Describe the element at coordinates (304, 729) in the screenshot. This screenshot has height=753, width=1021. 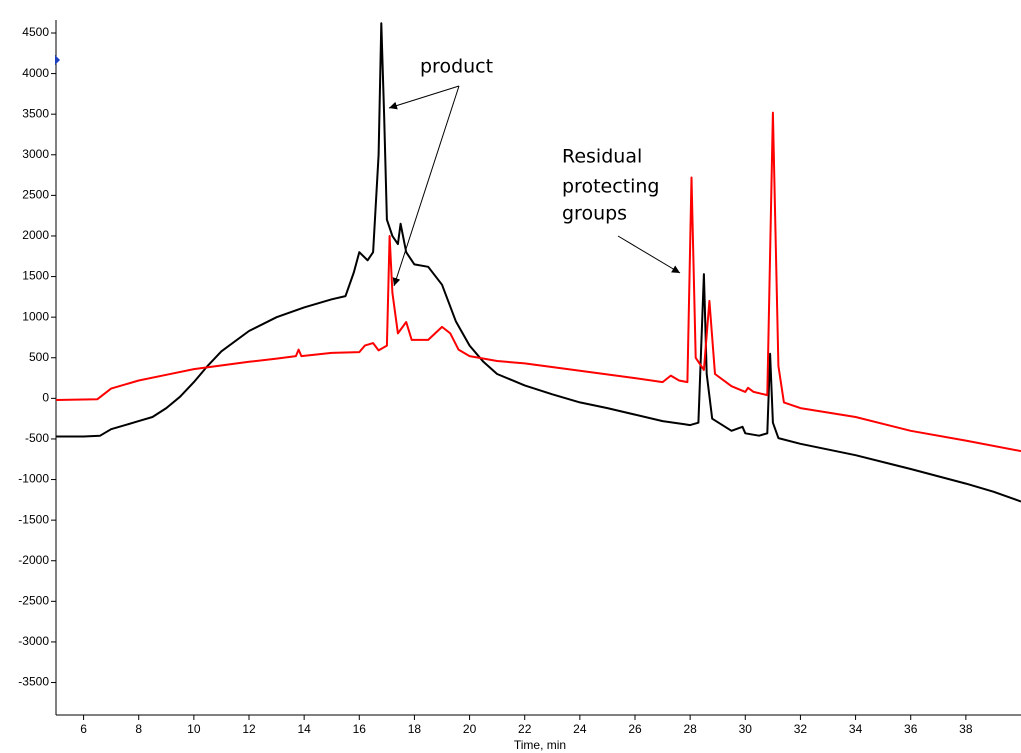
I see `x-tick-label: 14` at that location.